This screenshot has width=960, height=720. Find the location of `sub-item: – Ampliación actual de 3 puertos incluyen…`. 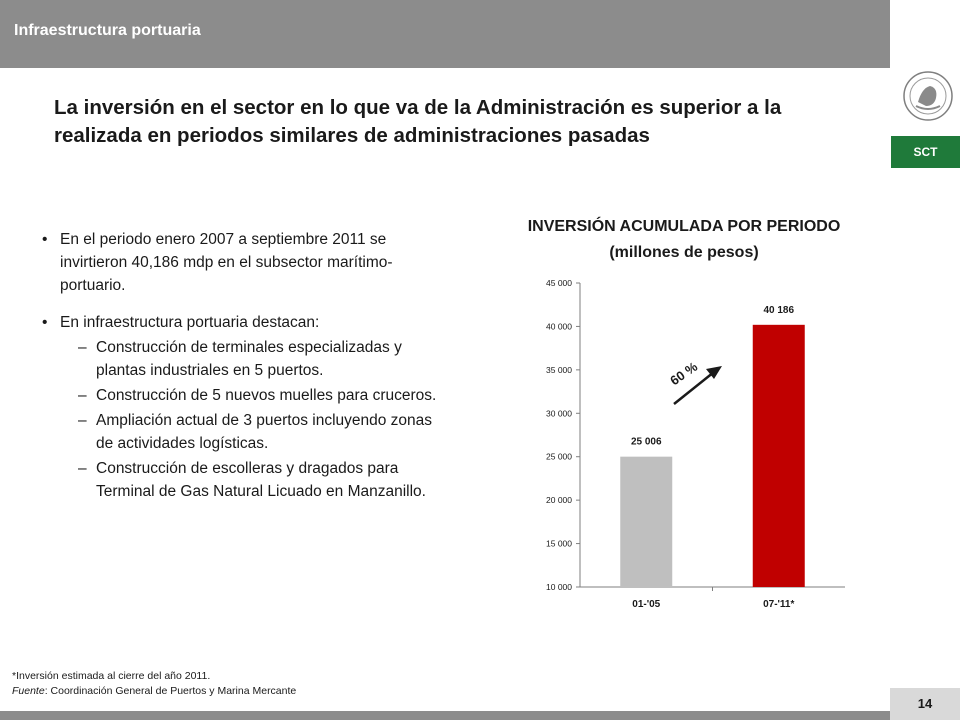

sub-item: – Ampliación actual de 3 puertos incluyen… is located at coordinates (256, 432).